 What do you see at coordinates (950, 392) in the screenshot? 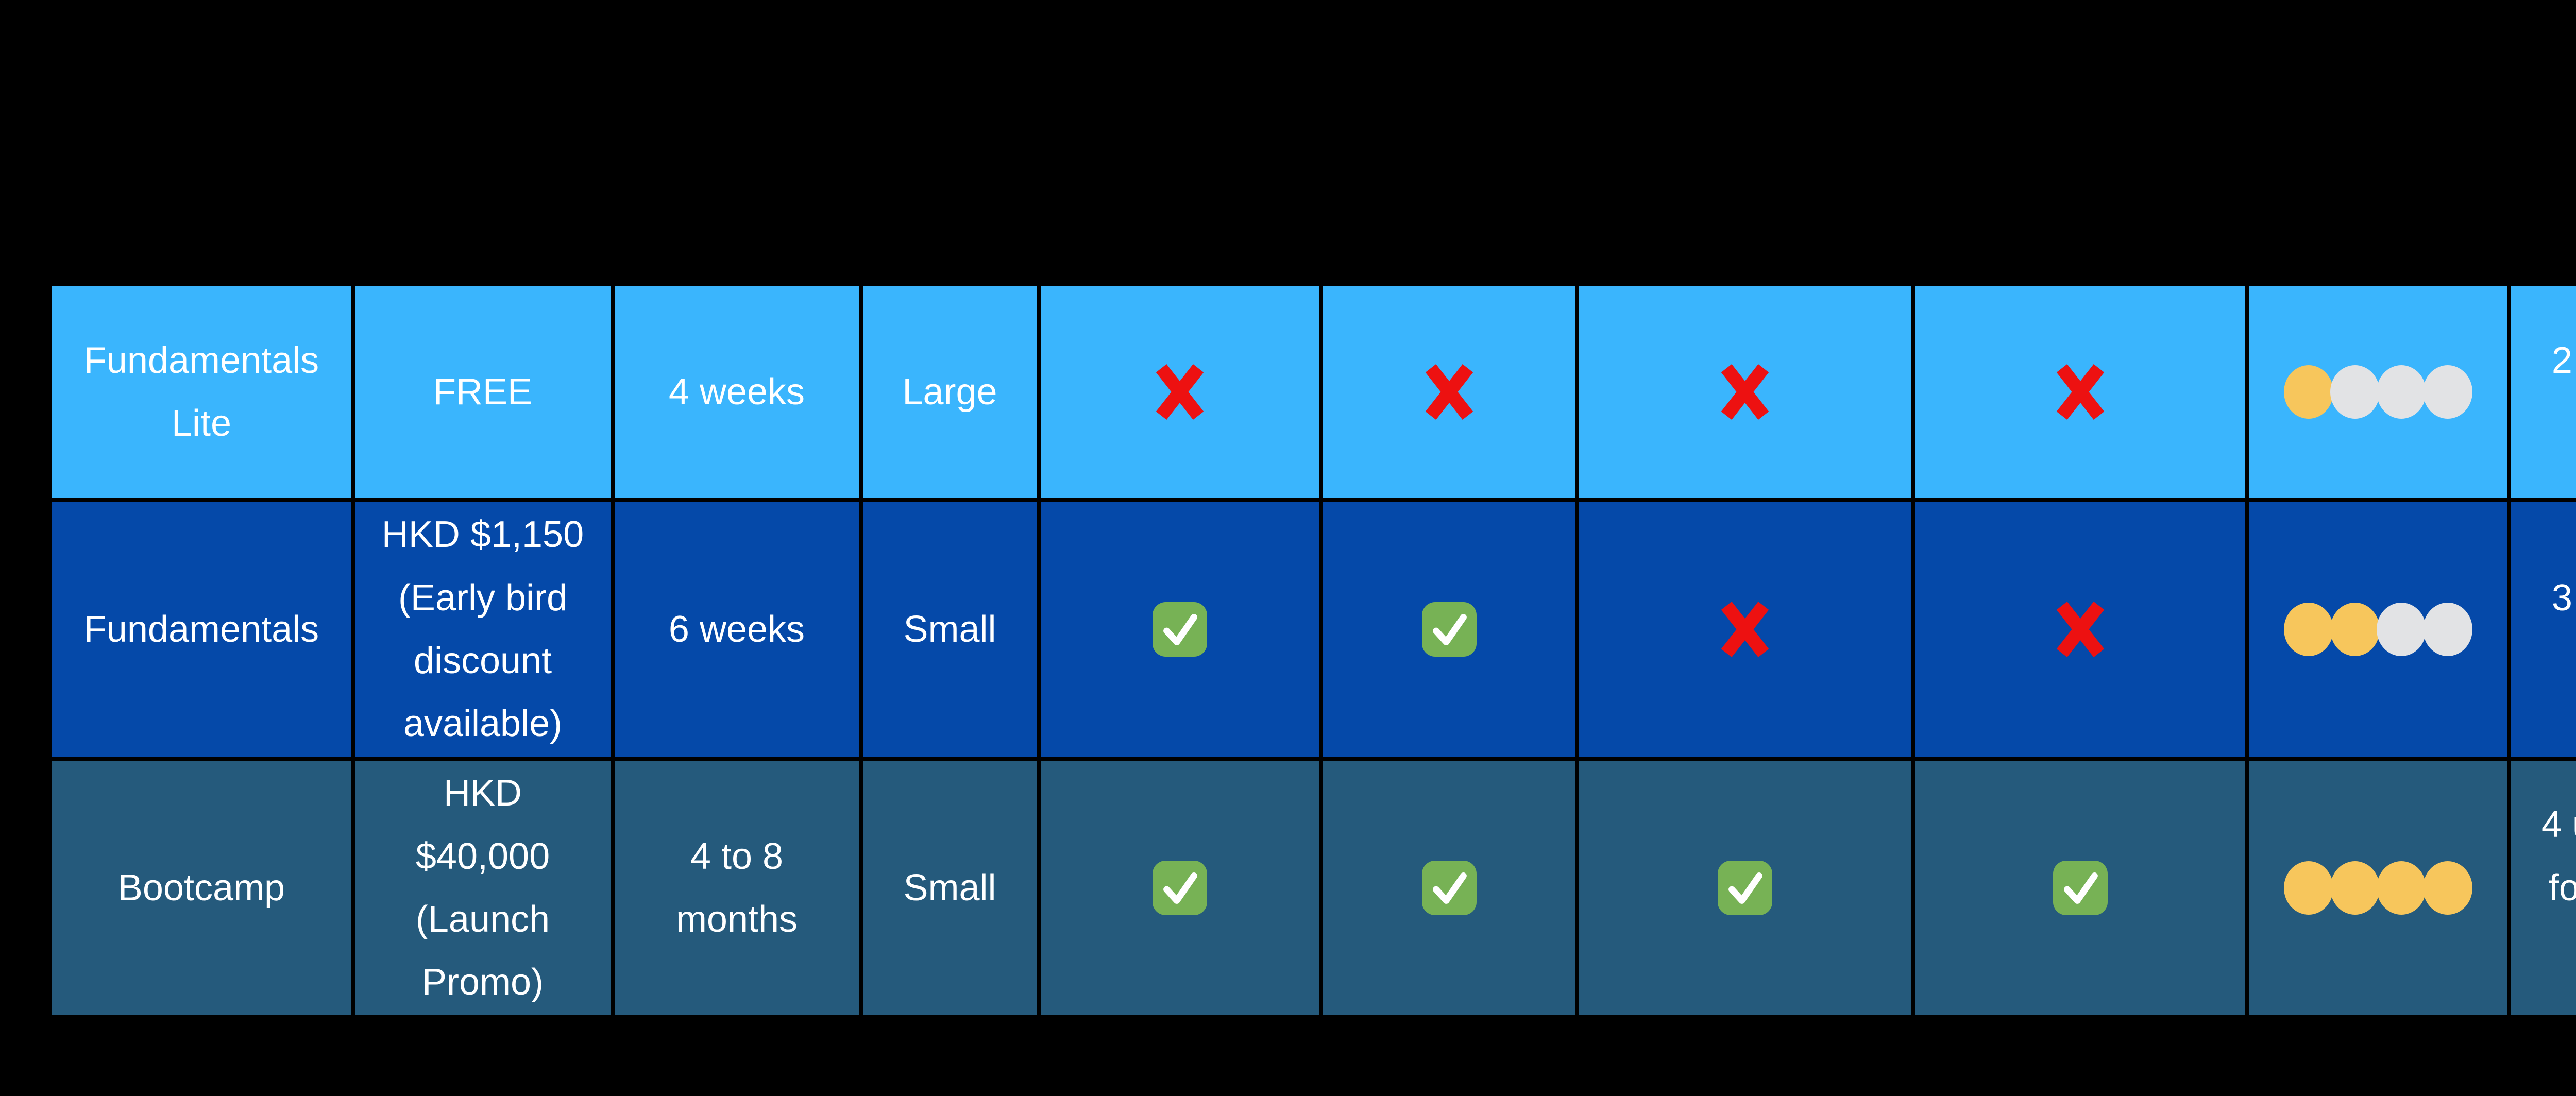
I see `class-size-cell: Large` at bounding box center [950, 392].